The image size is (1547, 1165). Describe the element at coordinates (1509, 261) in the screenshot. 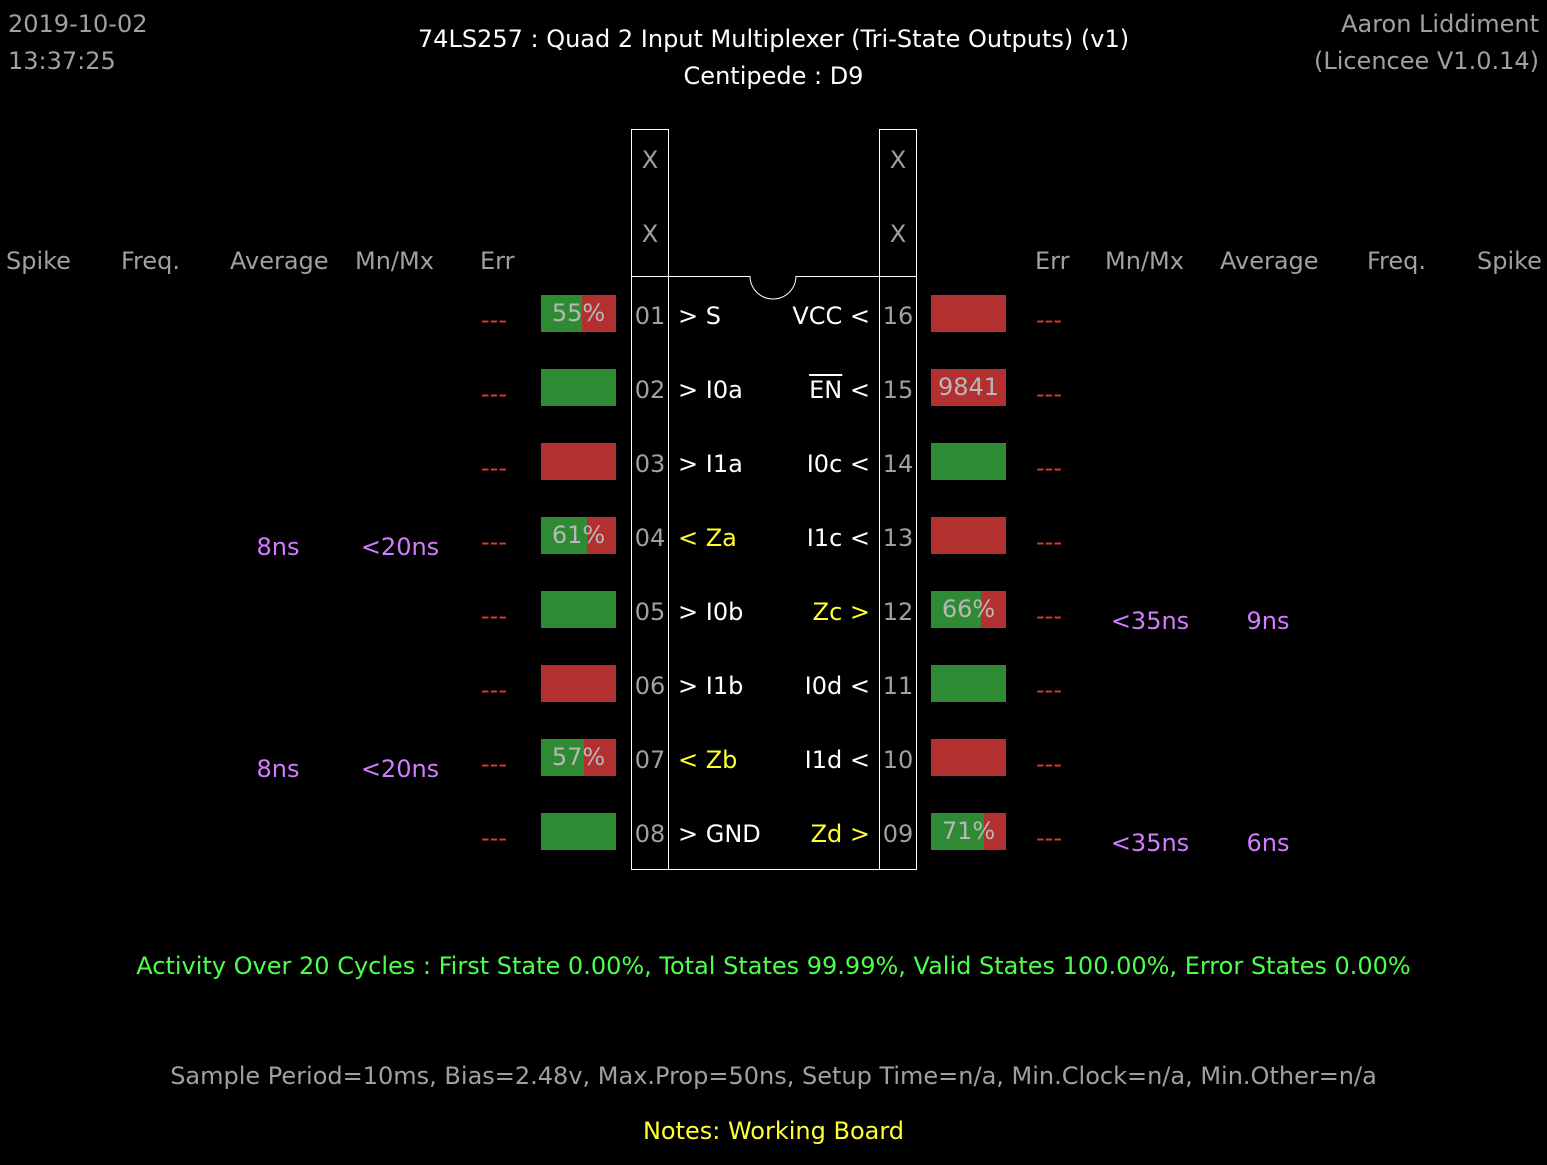

I see `right-header-spike: Spike` at that location.